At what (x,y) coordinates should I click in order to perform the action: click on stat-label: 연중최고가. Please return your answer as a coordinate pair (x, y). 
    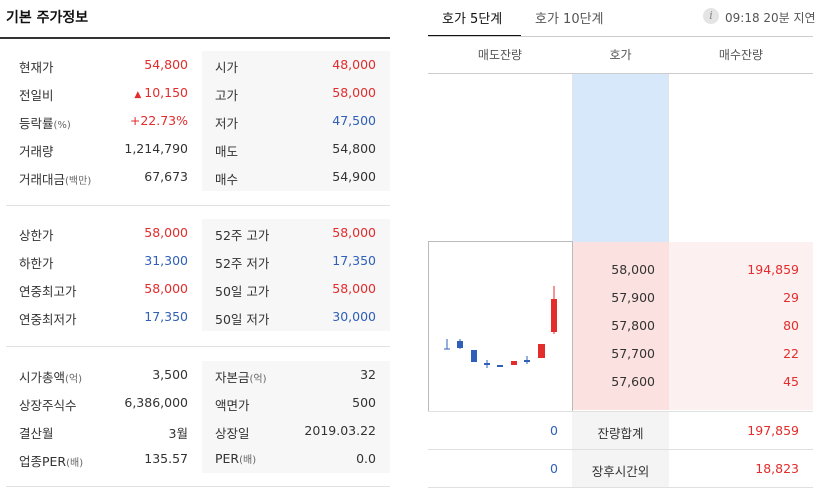
    Looking at the image, I should click on (48, 290).